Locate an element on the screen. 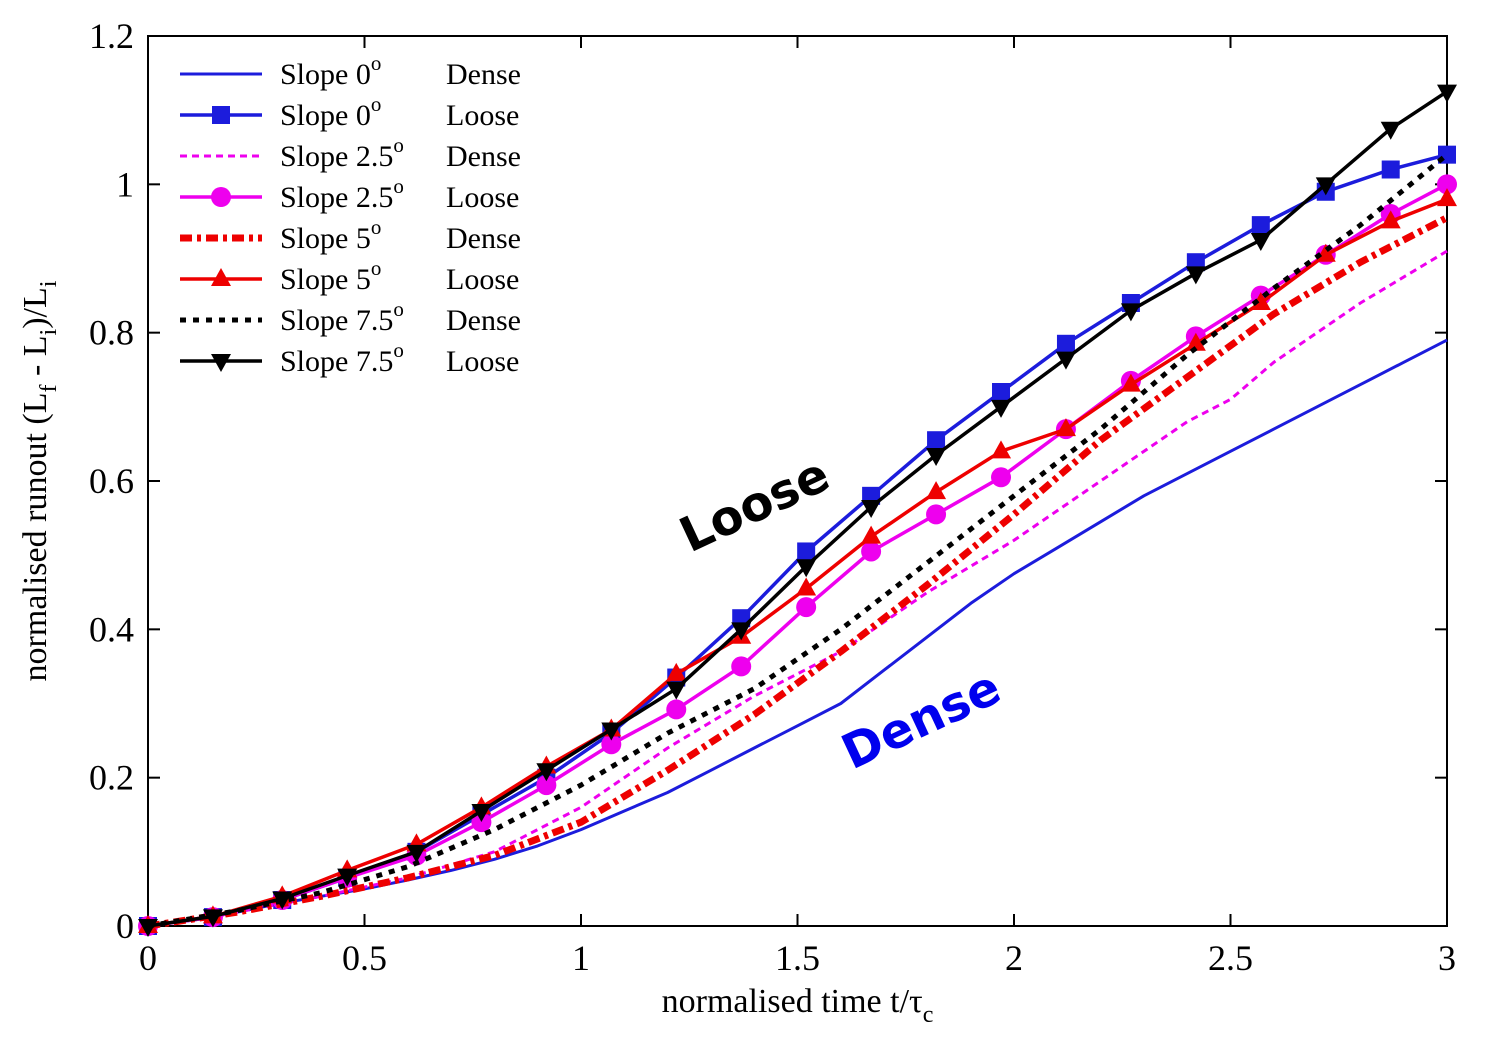 The width and height of the screenshot is (1500, 1055). legend-entry: Slope 0o Loose is located at coordinates (349, 112).